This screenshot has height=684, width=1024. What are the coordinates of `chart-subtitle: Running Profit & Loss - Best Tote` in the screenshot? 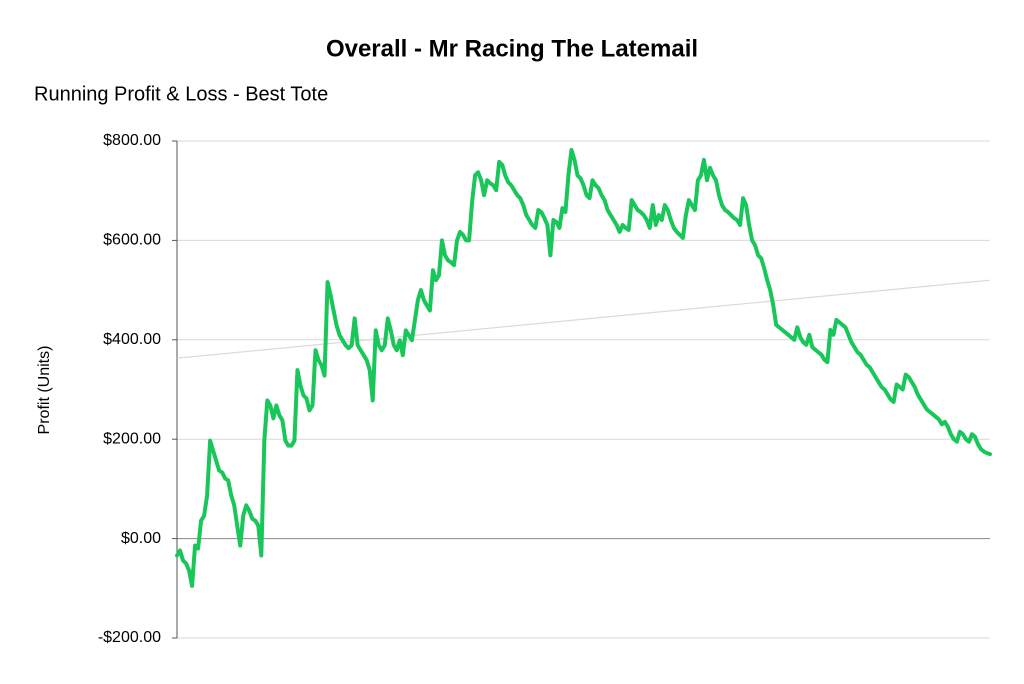 It's located at (181, 94).